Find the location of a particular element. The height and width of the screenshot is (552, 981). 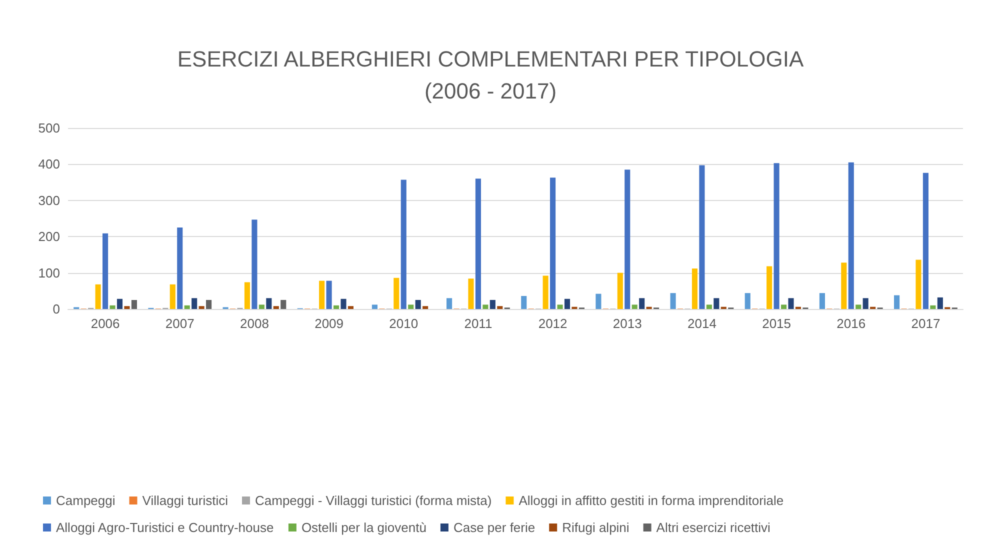

legend-label: Alloggi in affitto gestiti in forma imprenditoriale is located at coordinates (651, 500).